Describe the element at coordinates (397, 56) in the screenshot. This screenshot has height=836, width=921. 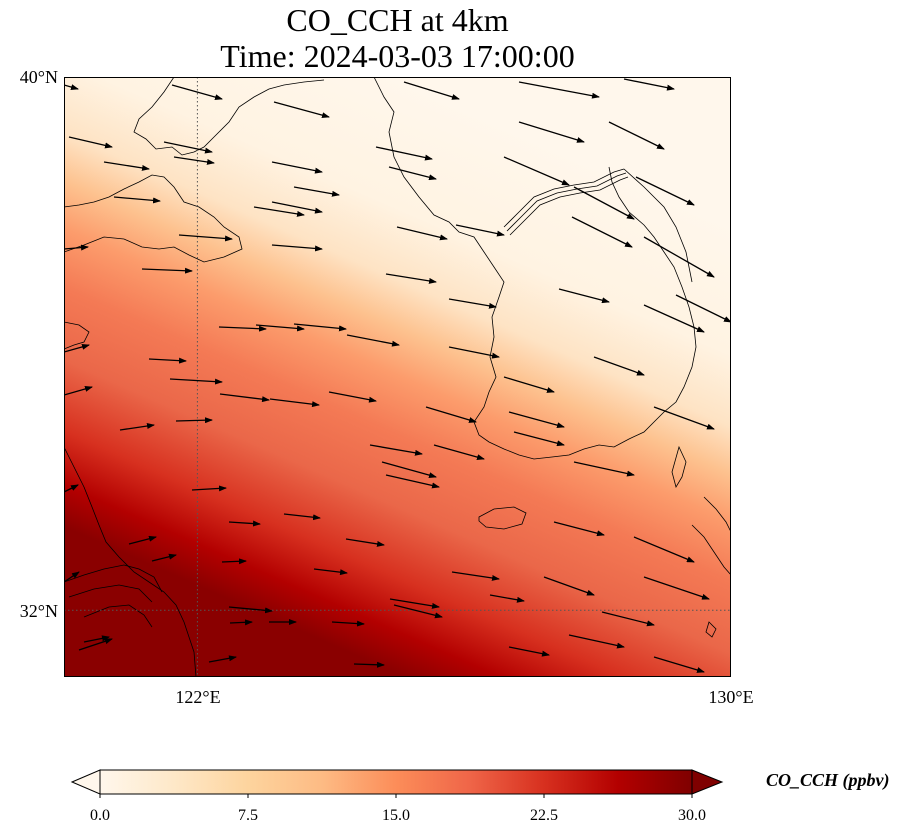
I see `title-line-2: Time: 2024-03-03 17:00:00` at that location.